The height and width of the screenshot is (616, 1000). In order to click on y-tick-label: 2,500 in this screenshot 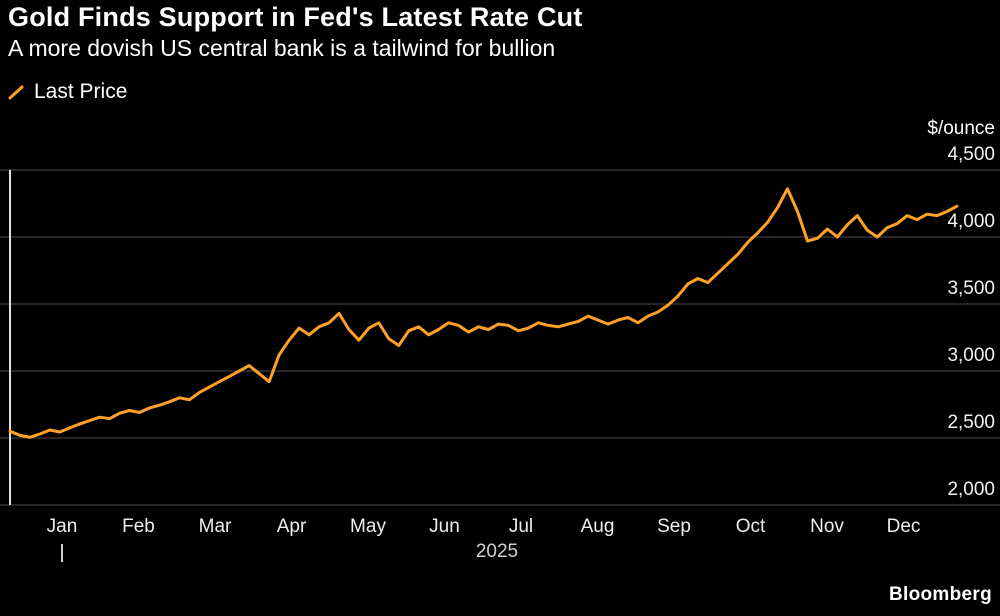, I will do `click(971, 422)`.